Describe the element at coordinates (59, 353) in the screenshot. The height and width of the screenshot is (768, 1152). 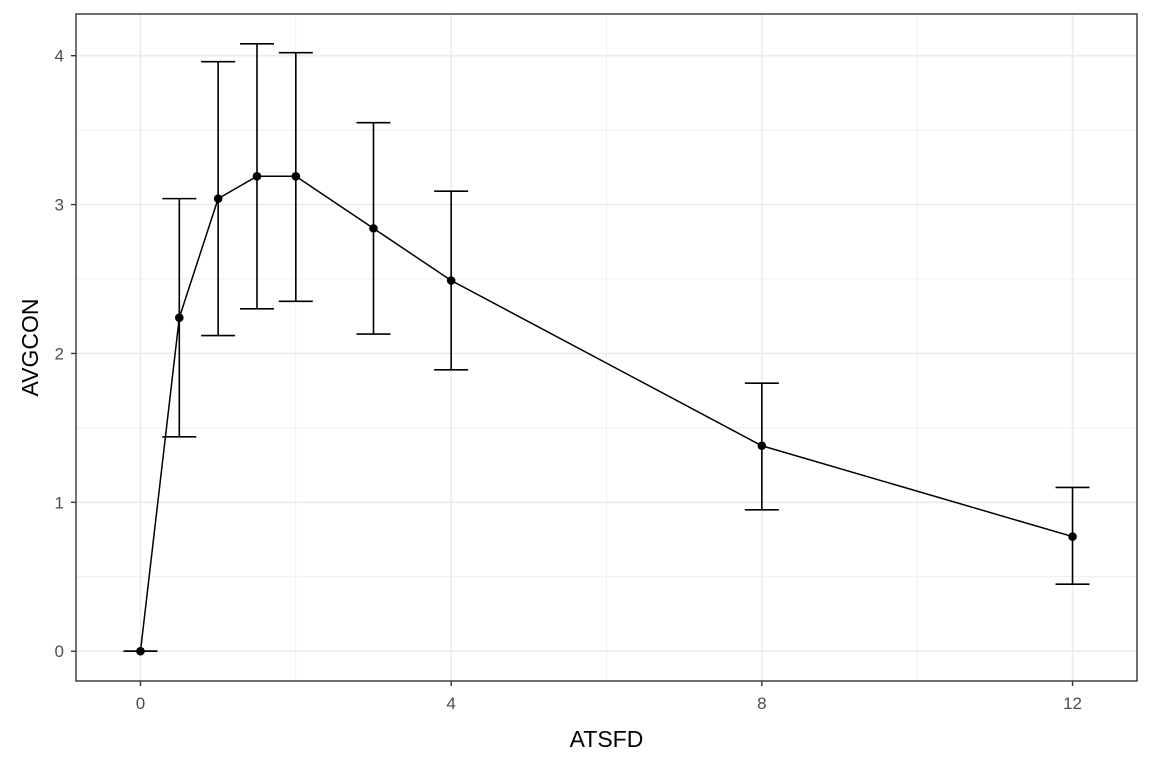
I see `y-tick-label: 2` at that location.